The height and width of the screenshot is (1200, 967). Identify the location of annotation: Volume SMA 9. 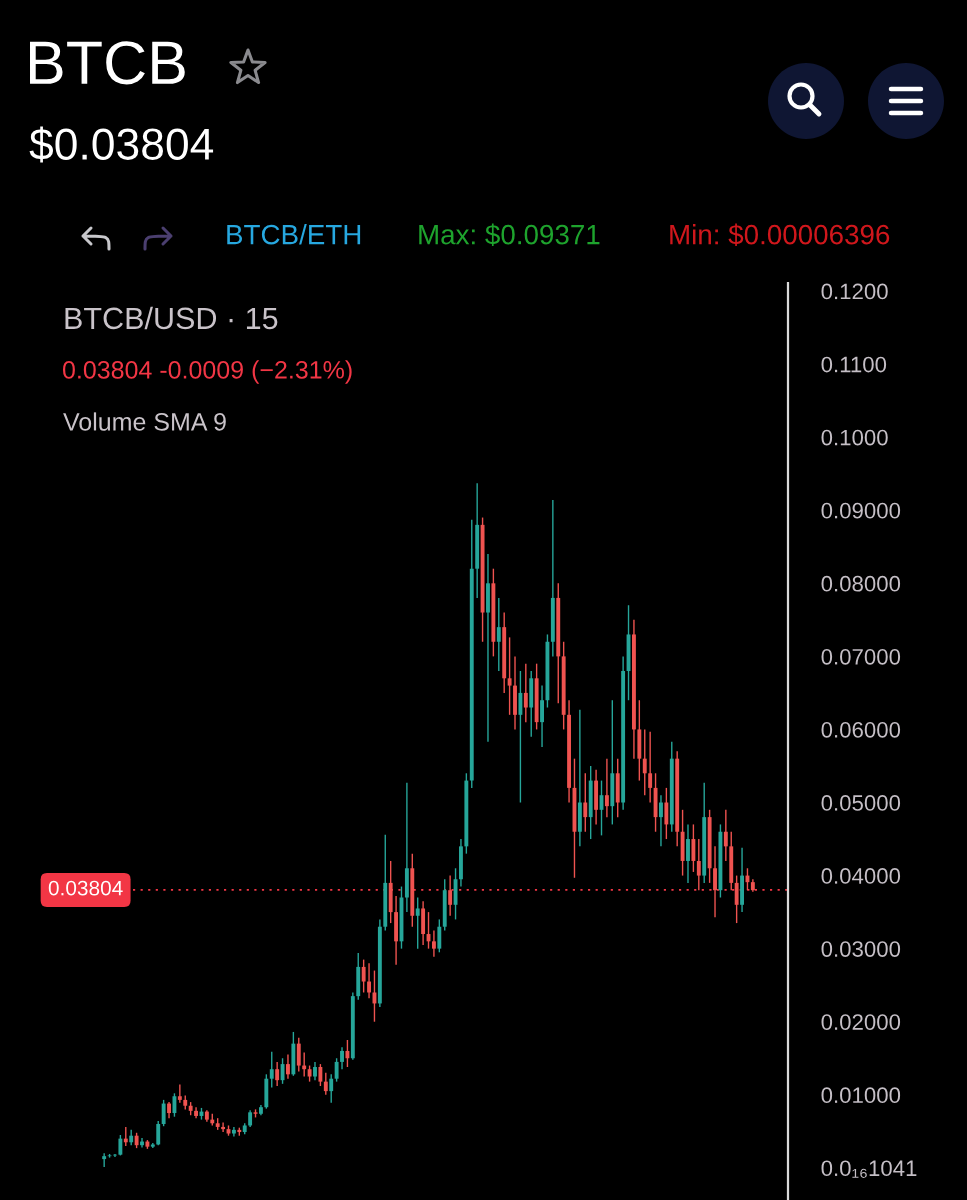
(144, 421).